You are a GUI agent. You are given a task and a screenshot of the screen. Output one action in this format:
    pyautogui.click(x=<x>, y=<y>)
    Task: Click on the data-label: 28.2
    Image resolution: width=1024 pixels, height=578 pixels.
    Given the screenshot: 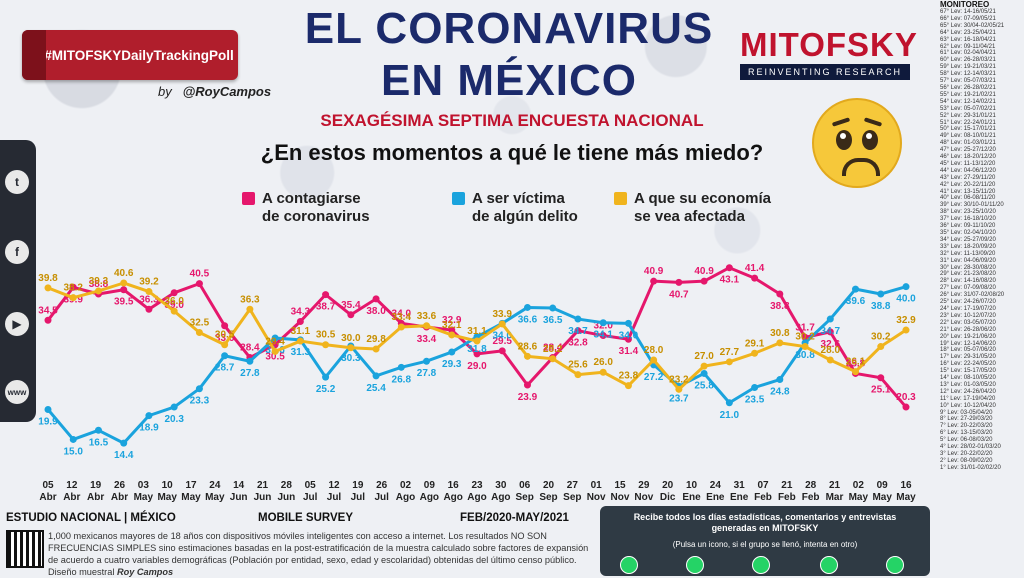 What is the action you would take?
    pyautogui.click(x=553, y=349)
    